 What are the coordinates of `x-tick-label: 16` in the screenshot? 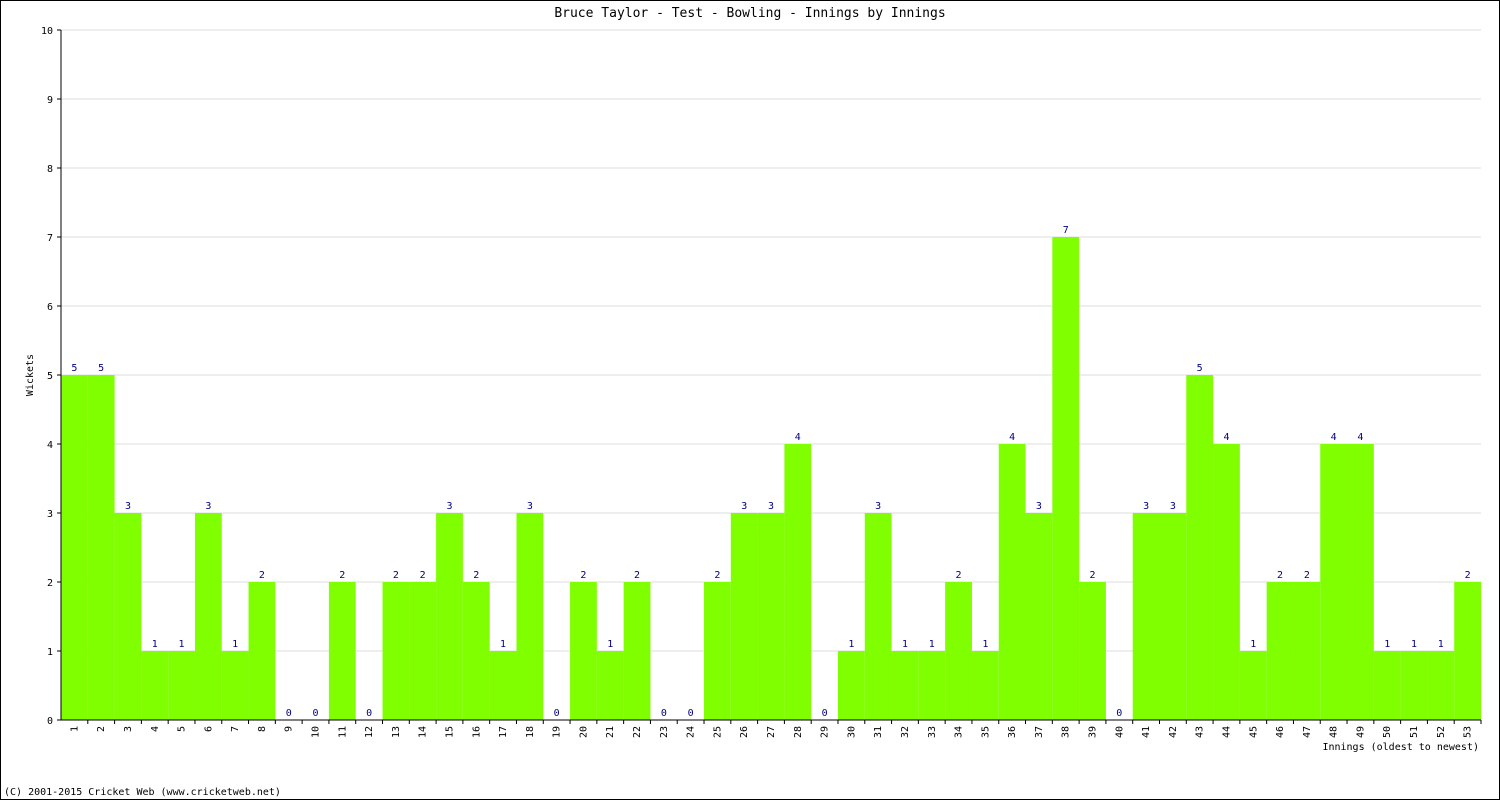 It's located at (476, 732).